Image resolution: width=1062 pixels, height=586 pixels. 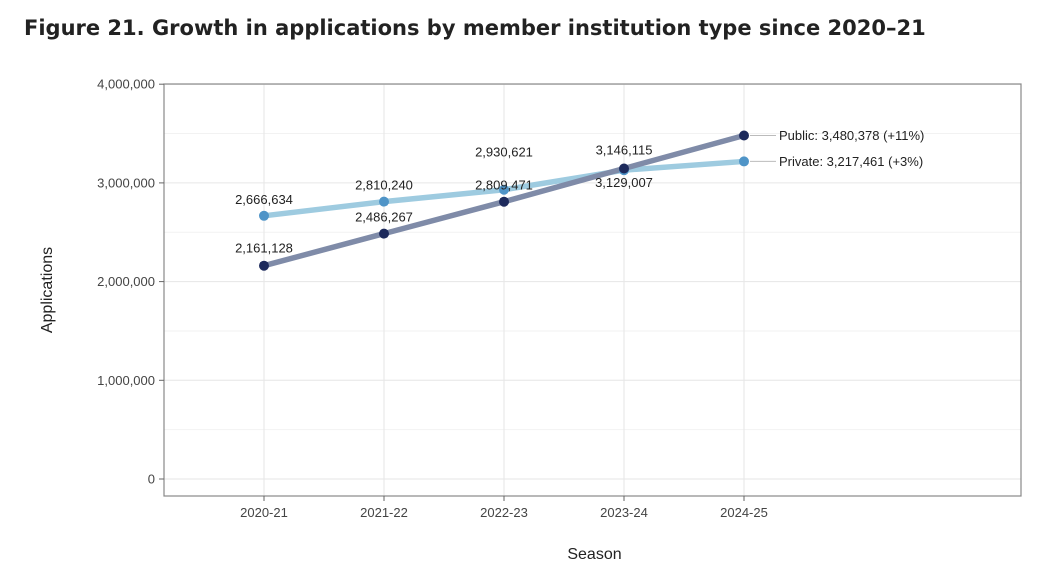 I want to click on y-tick-label: 4,000,000, so click(x=126, y=84).